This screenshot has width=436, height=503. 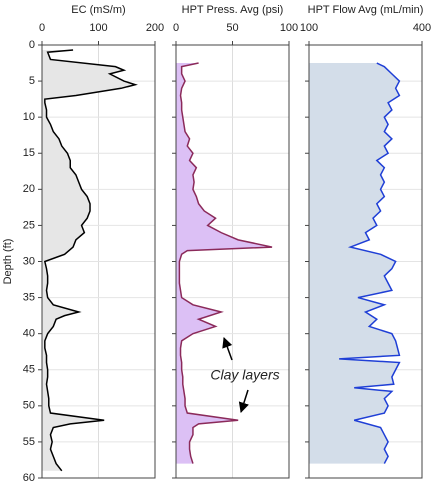 I want to click on panel-title: HPT Press. Avg (psi), so click(x=233, y=10).